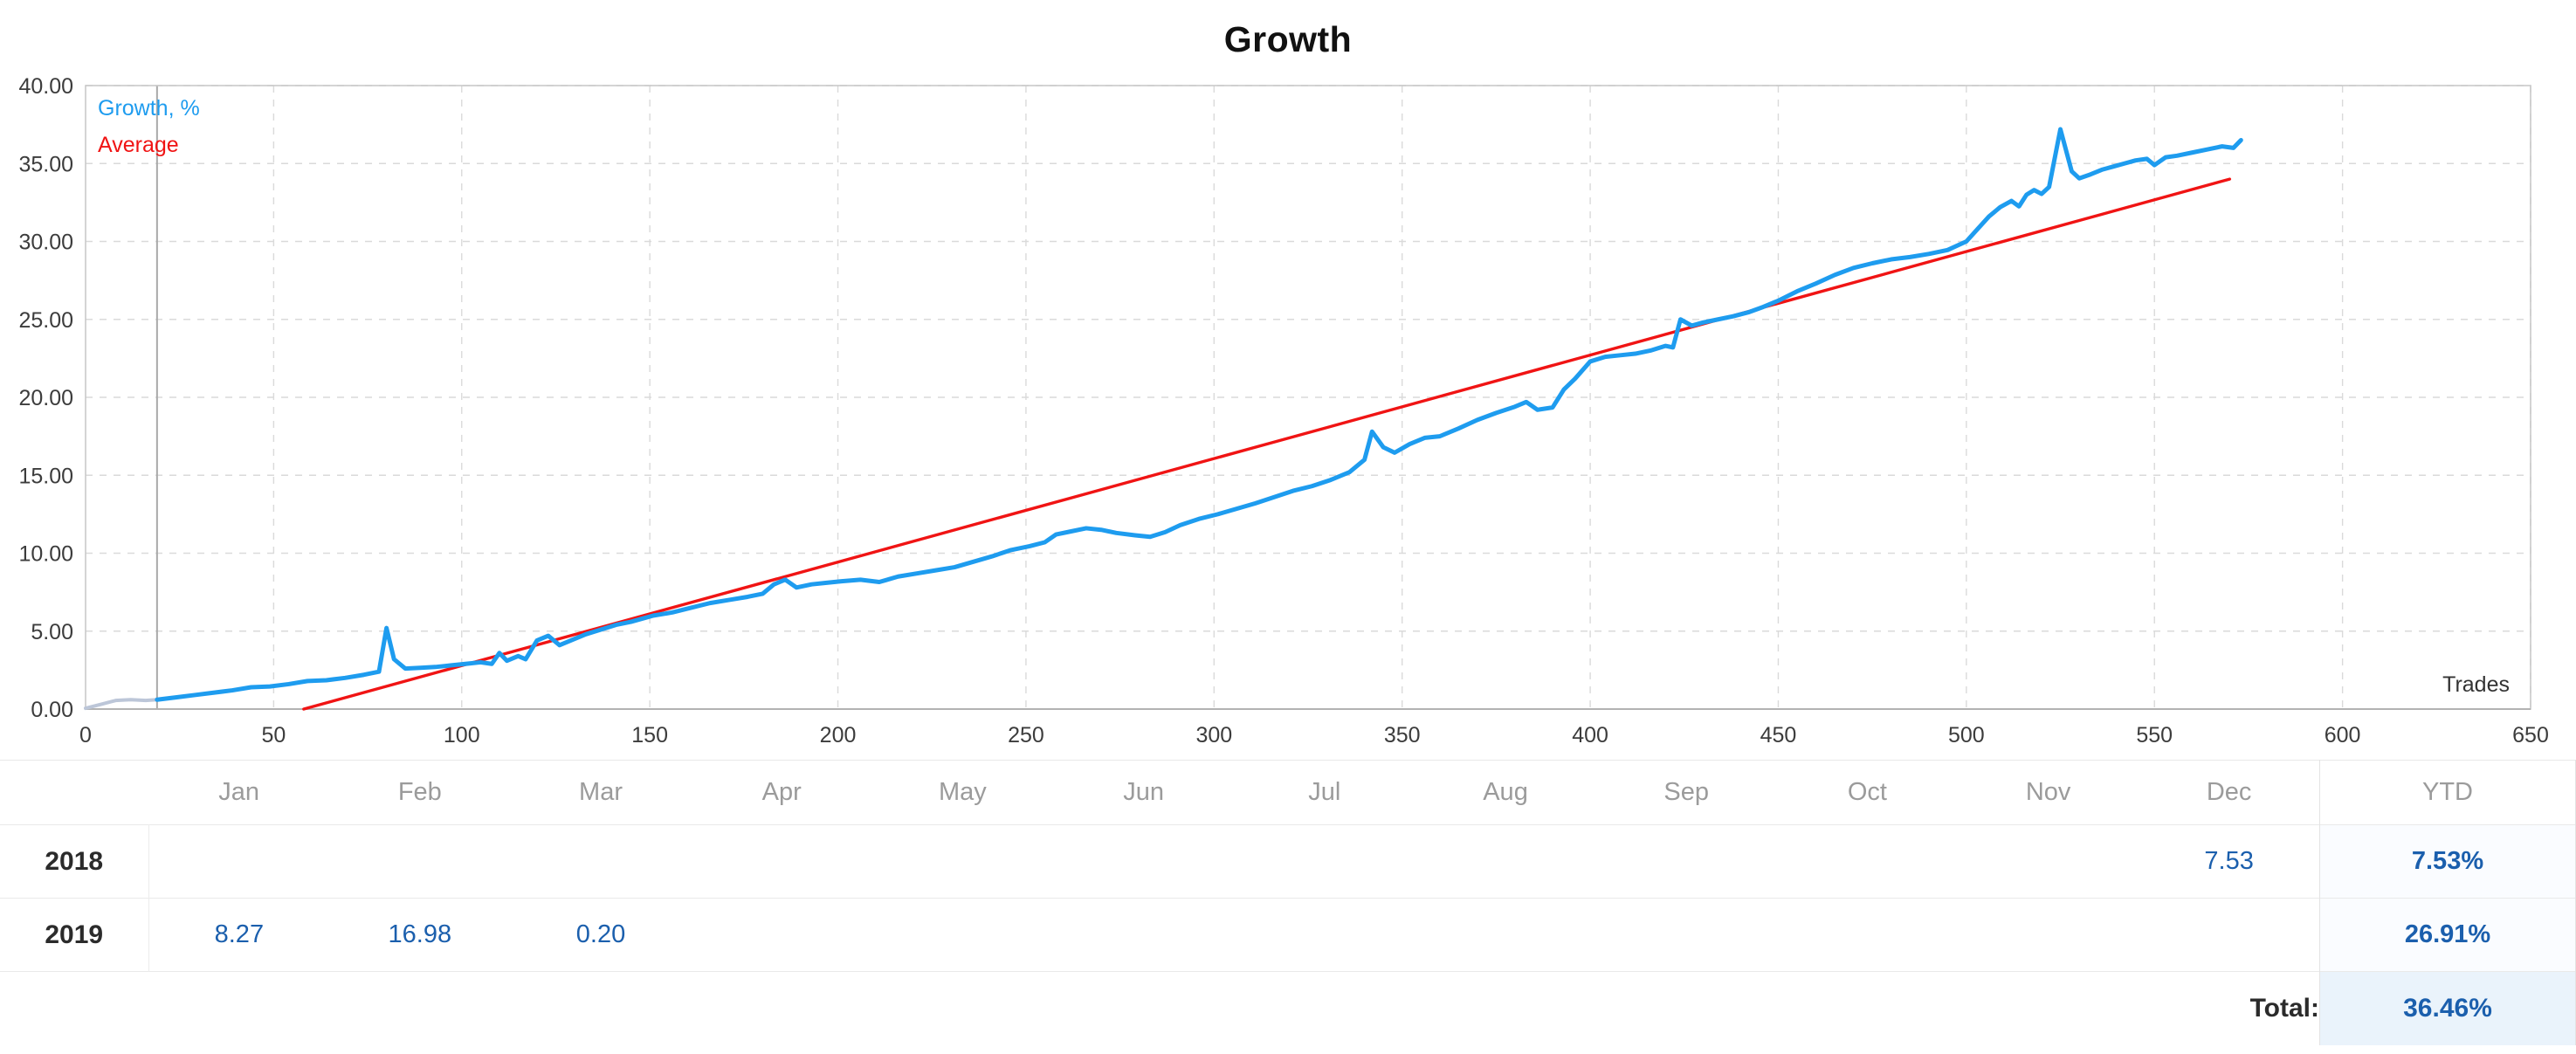  Describe the element at coordinates (2048, 792) in the screenshot. I see `month-header: Nov` at that location.